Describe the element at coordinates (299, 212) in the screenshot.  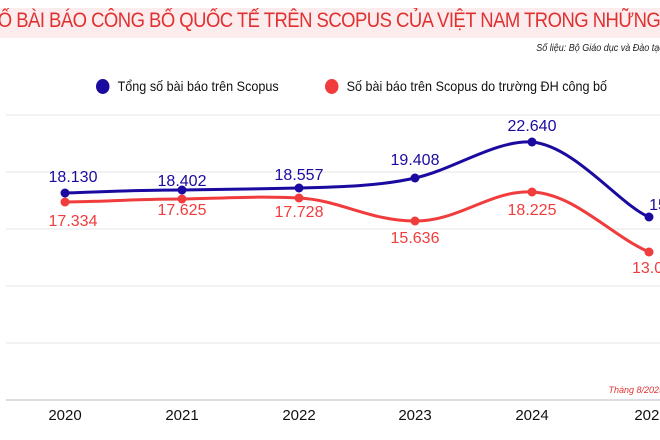
I see `data-label: 17.728` at that location.